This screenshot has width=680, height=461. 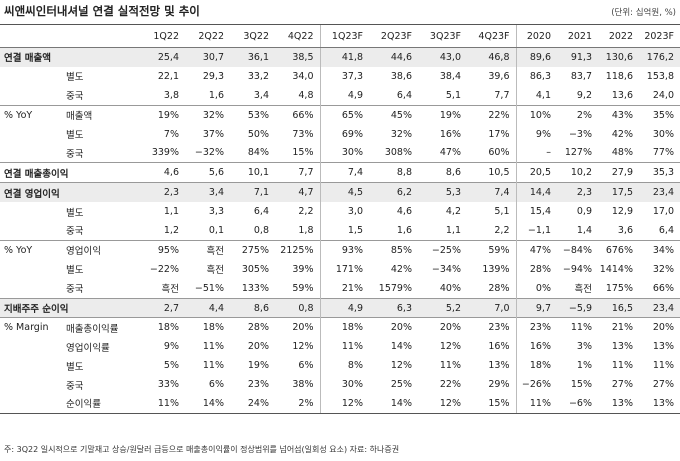 I want to click on cell: 2%, so click(x=297, y=404).